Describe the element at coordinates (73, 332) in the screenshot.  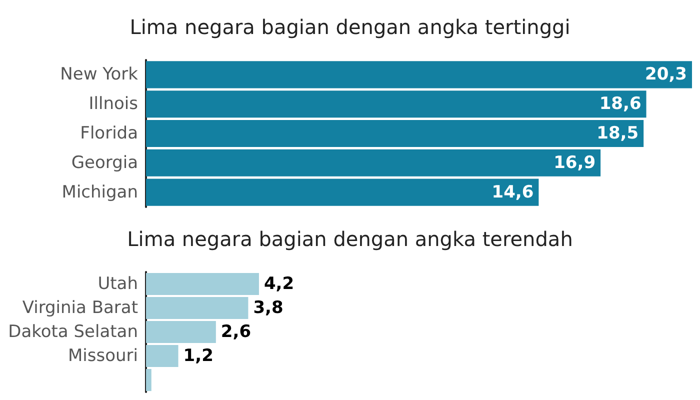
I see `y-tick-label: Dakota Selatan` at that location.